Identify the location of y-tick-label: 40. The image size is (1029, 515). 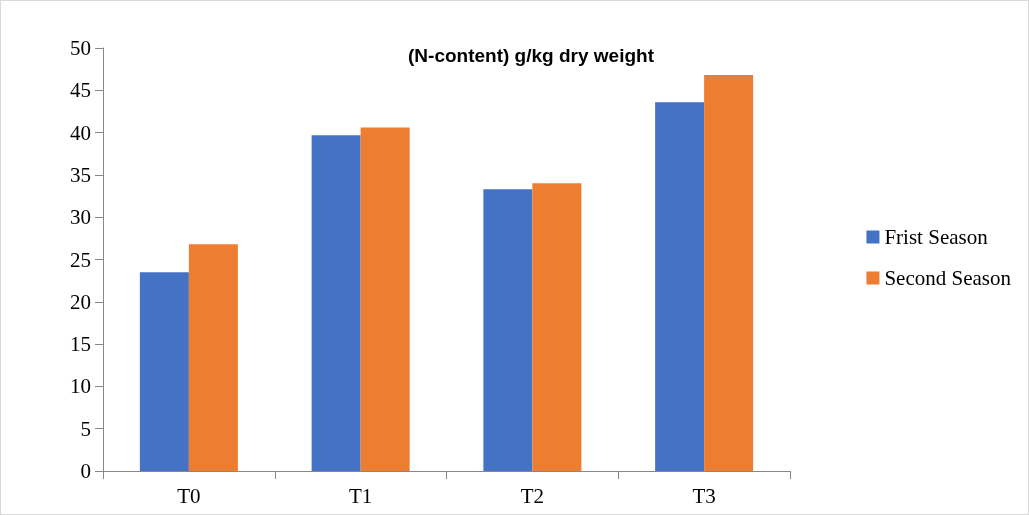
(80, 132).